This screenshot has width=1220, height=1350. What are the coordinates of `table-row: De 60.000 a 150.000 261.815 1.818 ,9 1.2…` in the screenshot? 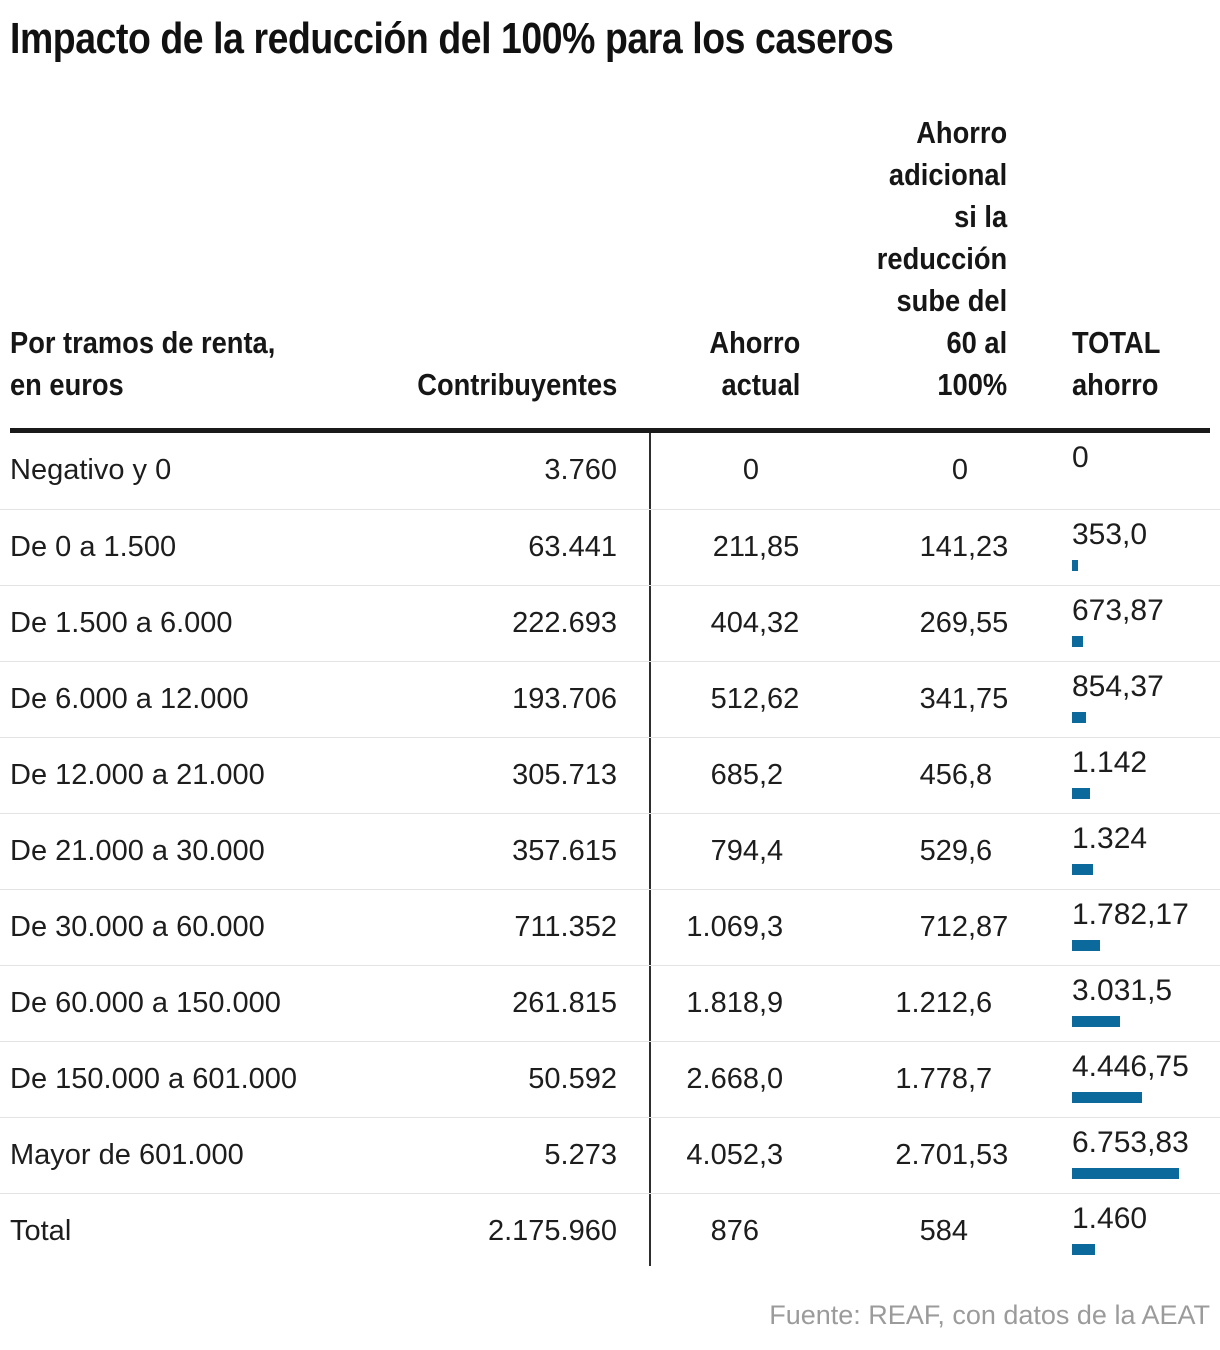 It's located at (610, 1003).